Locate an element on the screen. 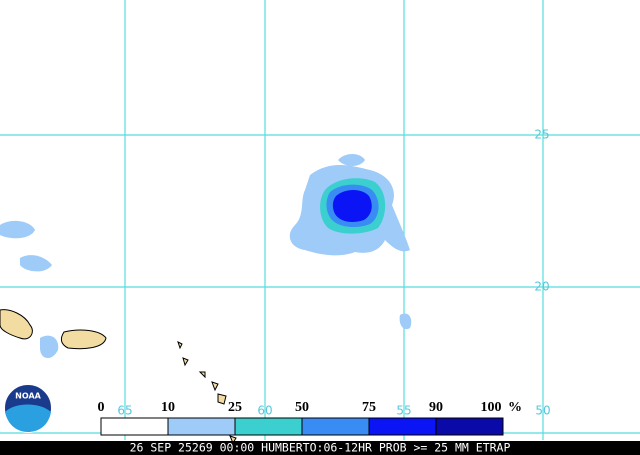 This screenshot has height=455, width=640. legend: % 0 10 25 50 75 90 100 is located at coordinates (310, 418).